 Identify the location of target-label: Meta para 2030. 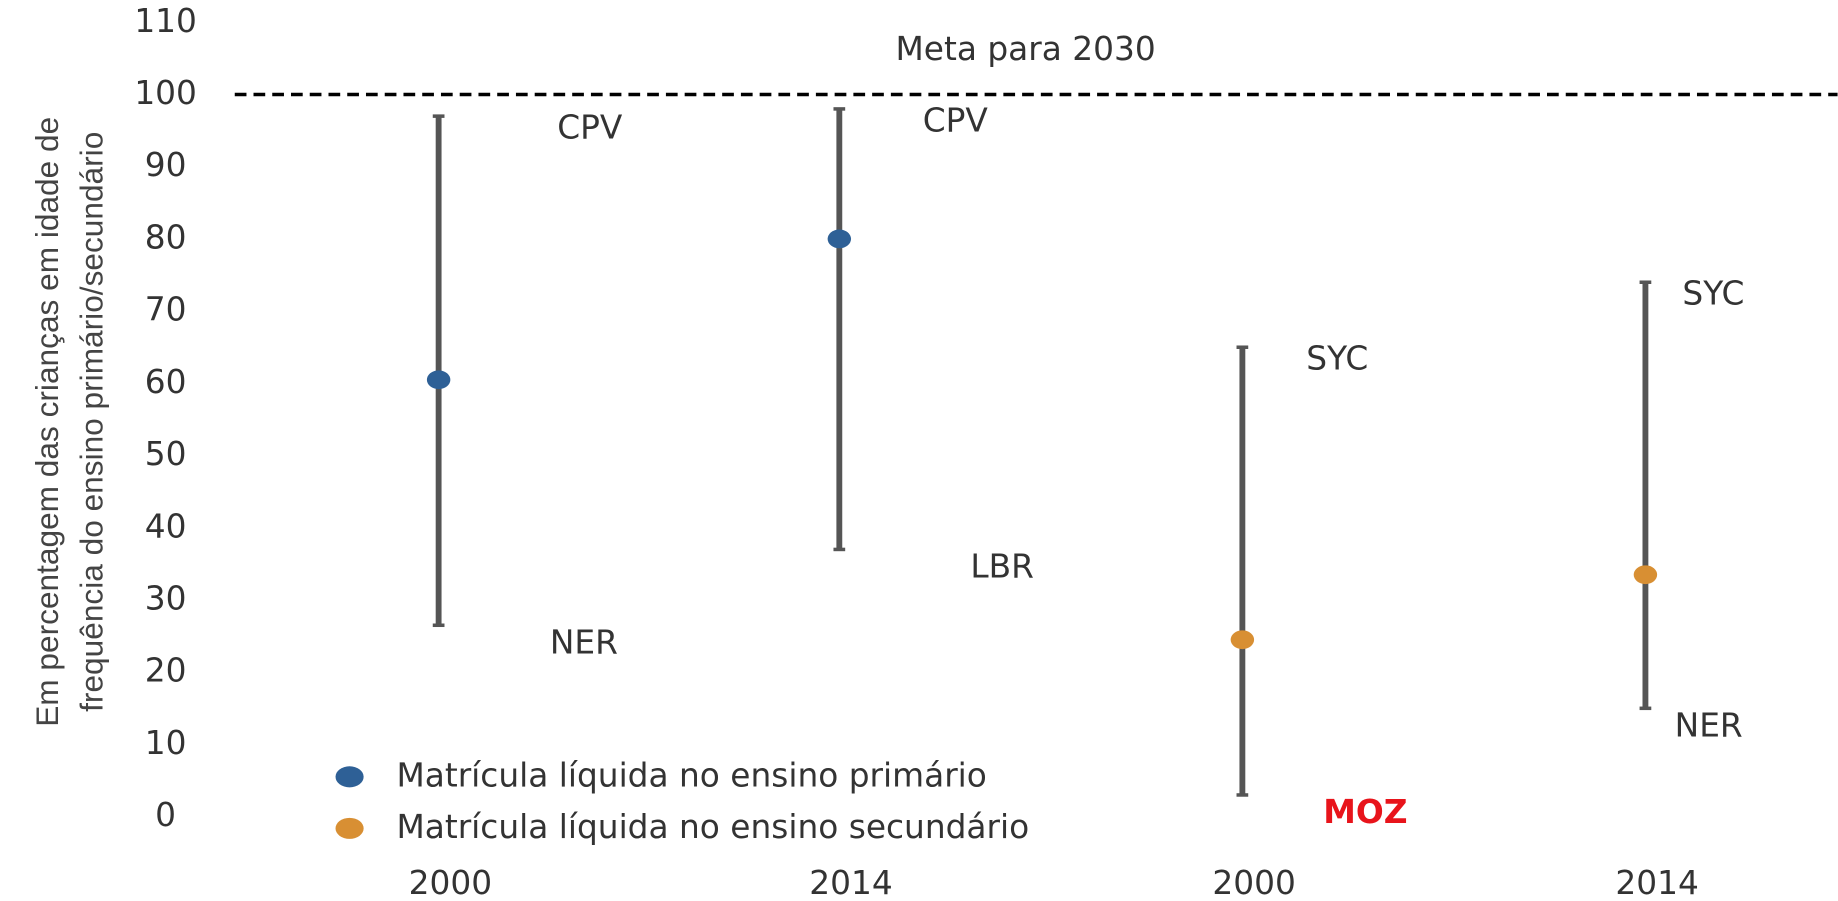
(1025, 49).